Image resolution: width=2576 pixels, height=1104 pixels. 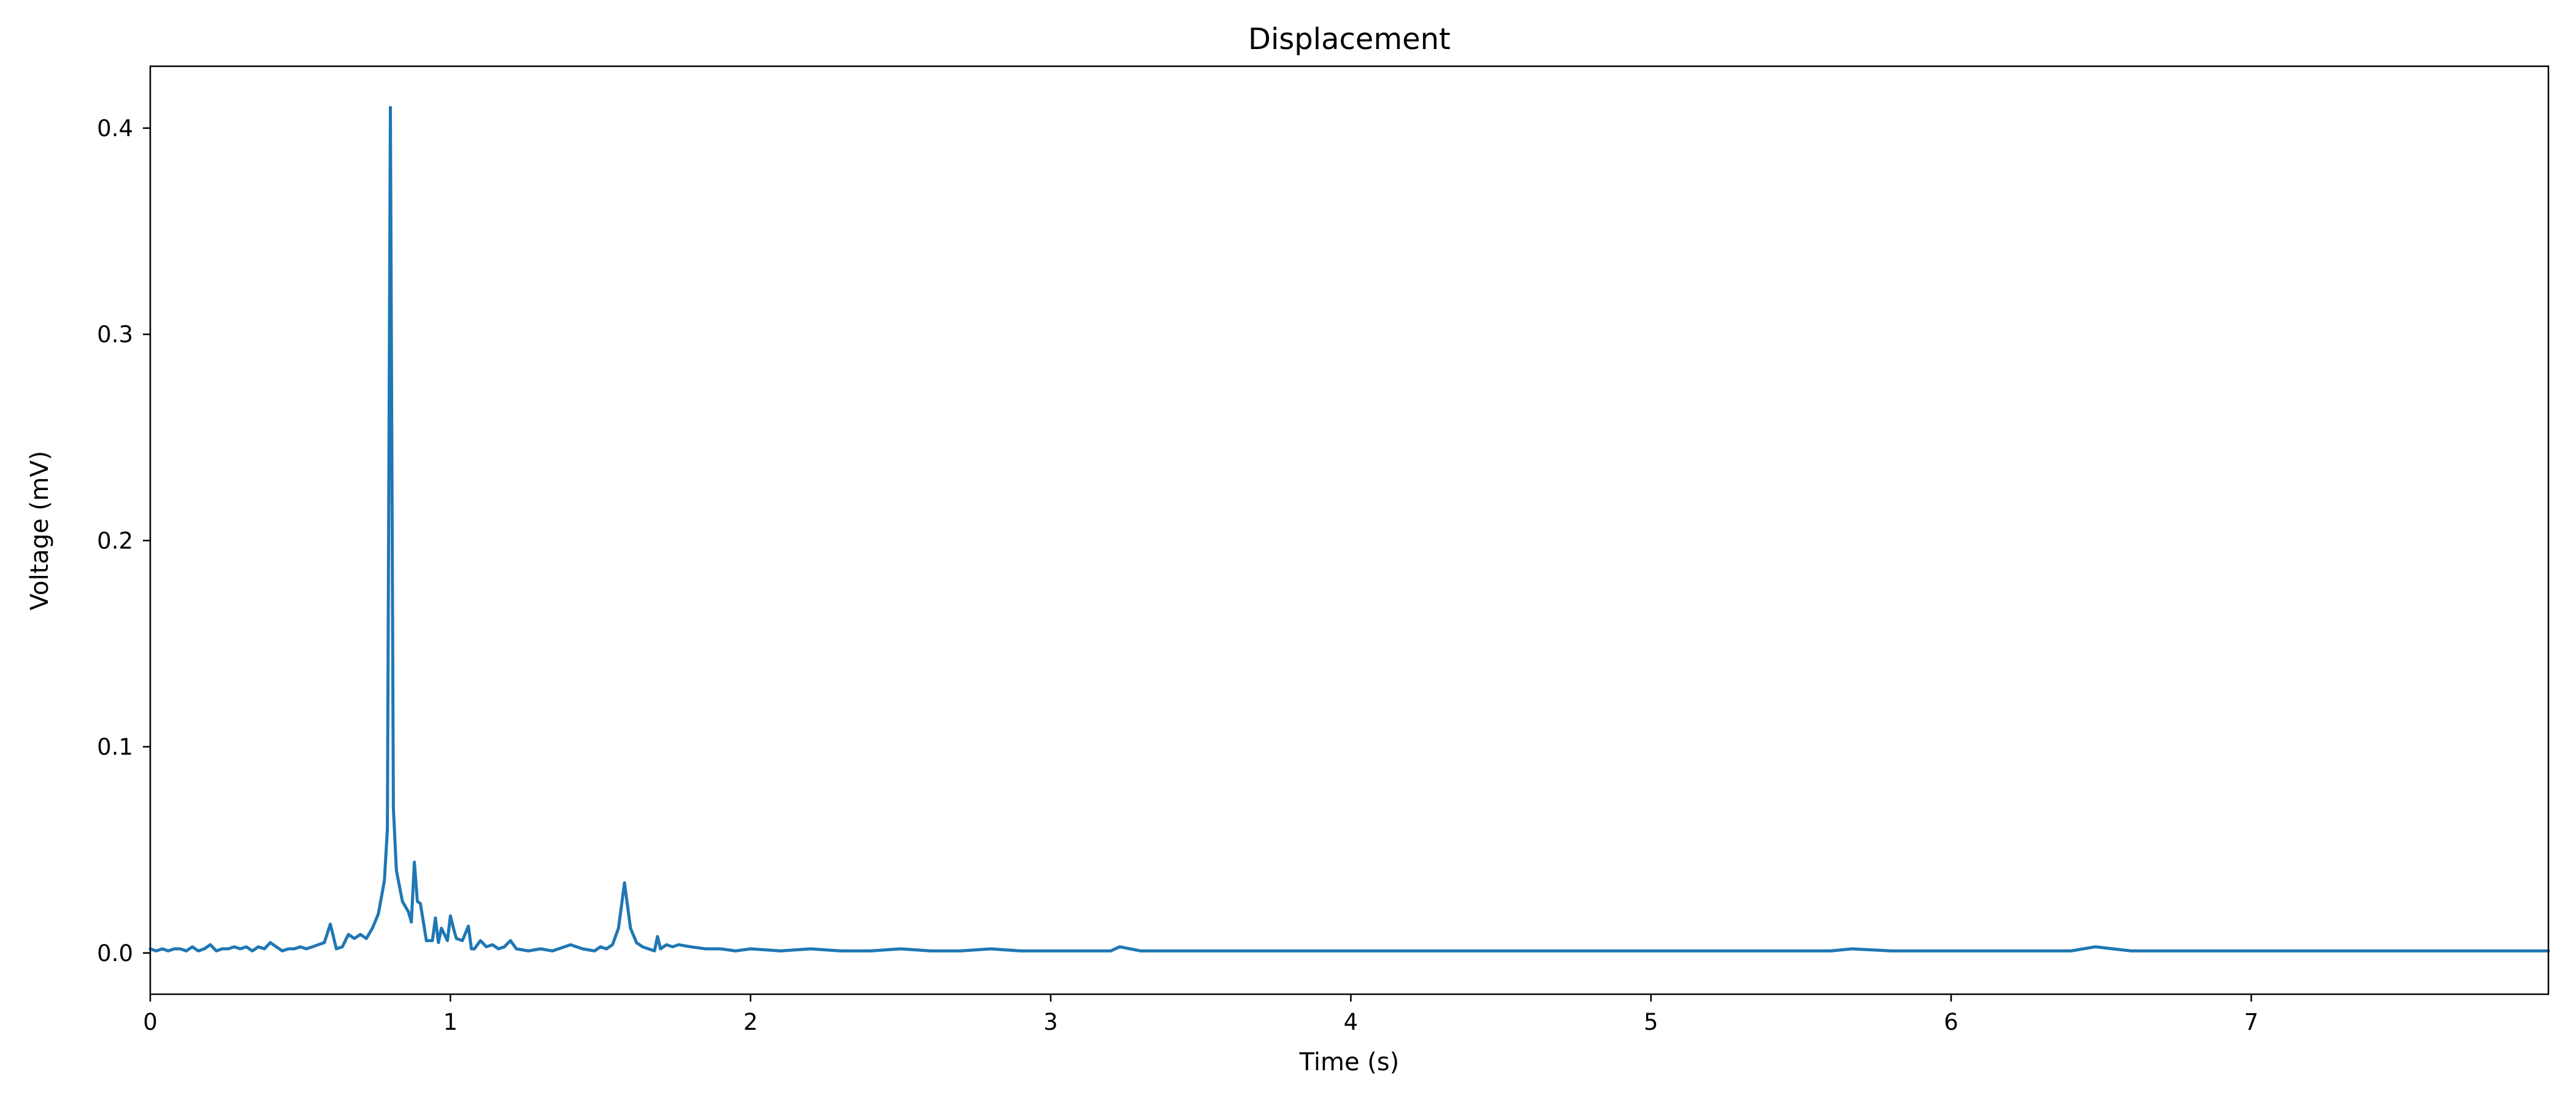 What do you see at coordinates (1349, 39) in the screenshot?
I see `chart-title: Displacement` at bounding box center [1349, 39].